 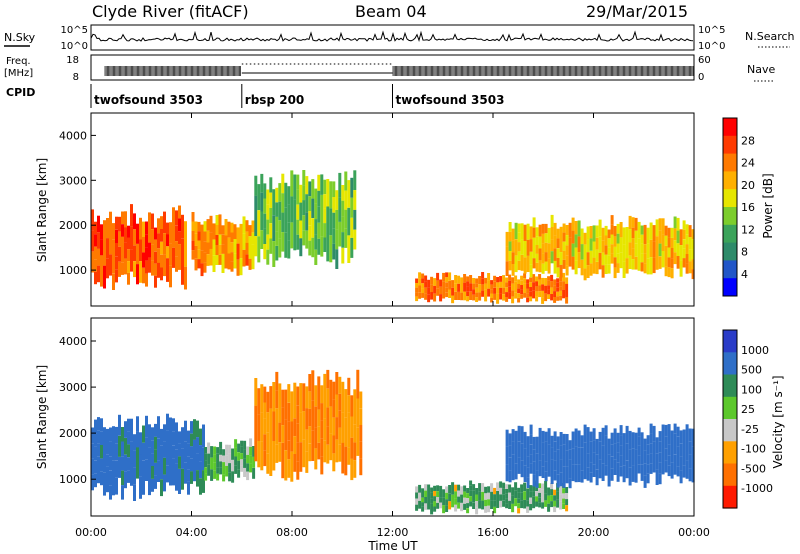 I want to click on freq-line, so click(x=399, y=71).